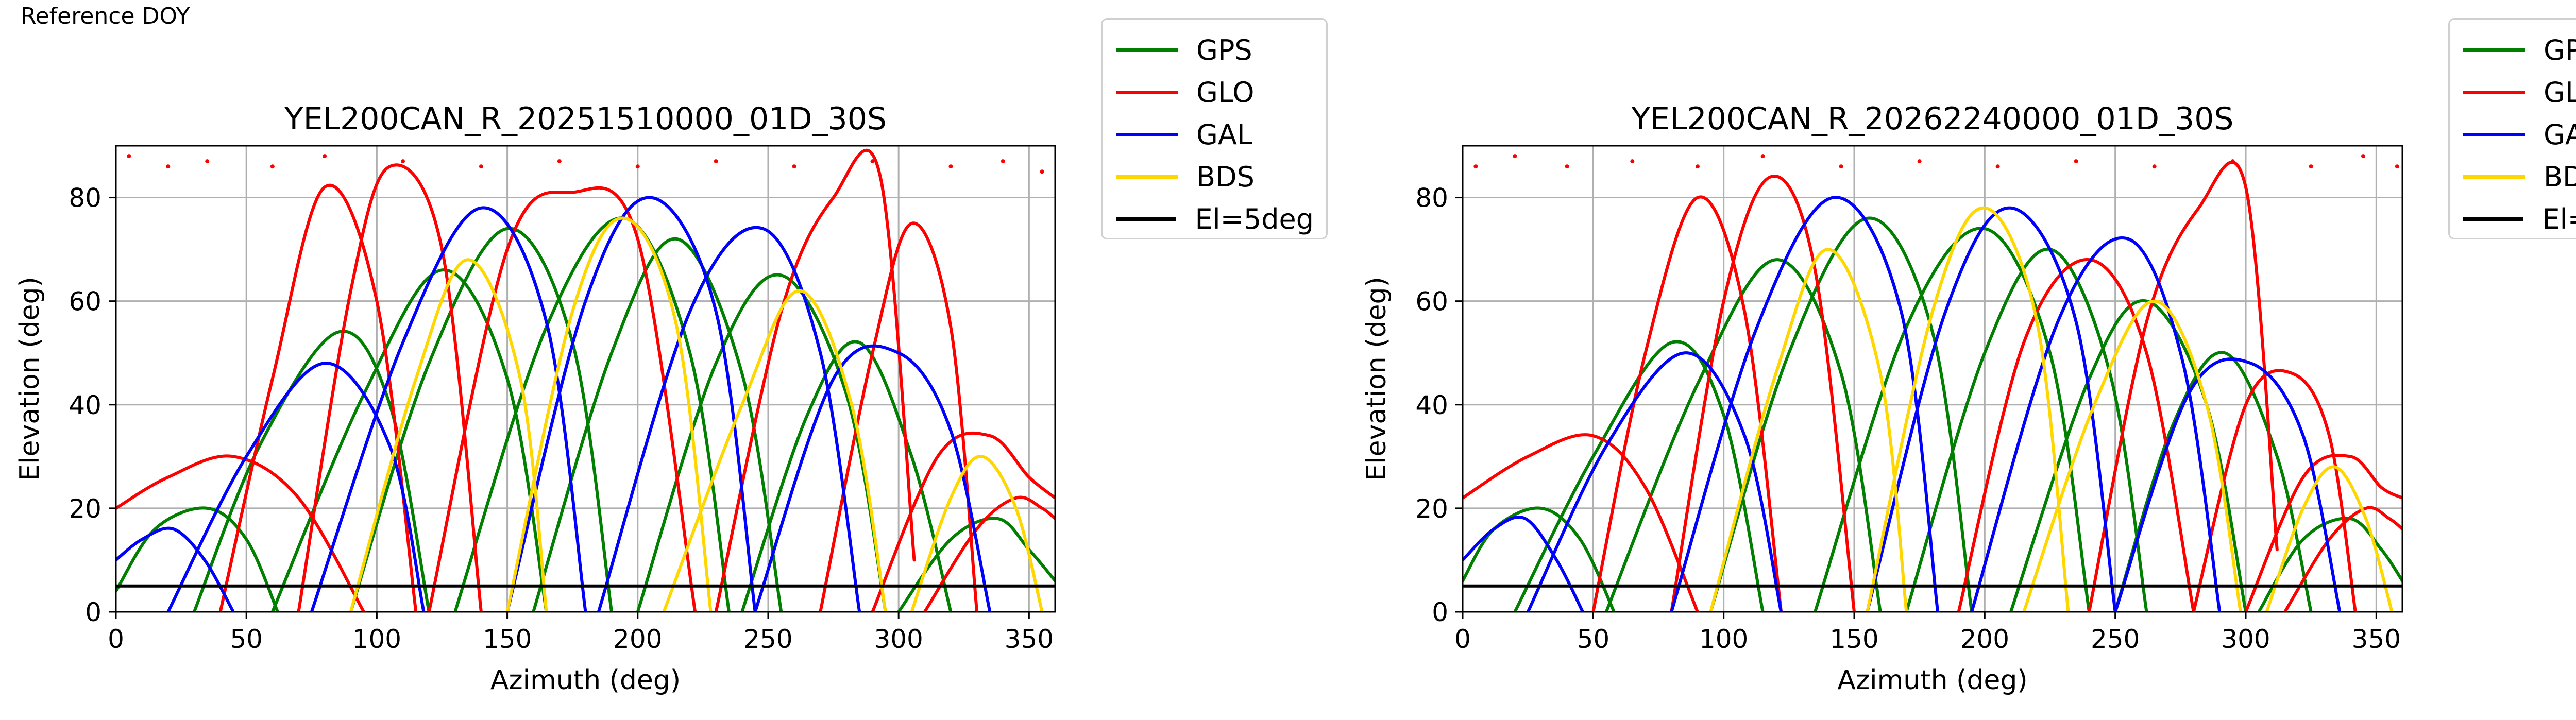  Describe the element at coordinates (638, 639) in the screenshot. I see `x-tick-label: 200` at that location.